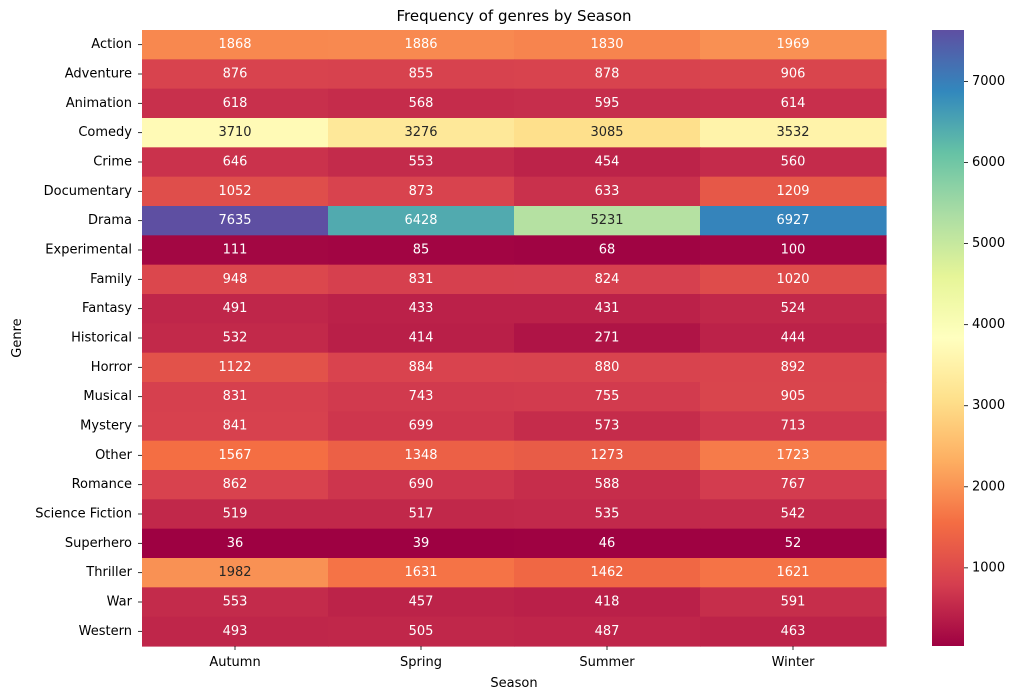 This screenshot has width=1018, height=699. Describe the element at coordinates (793, 74) in the screenshot. I see `cell-value-label: 906` at that location.